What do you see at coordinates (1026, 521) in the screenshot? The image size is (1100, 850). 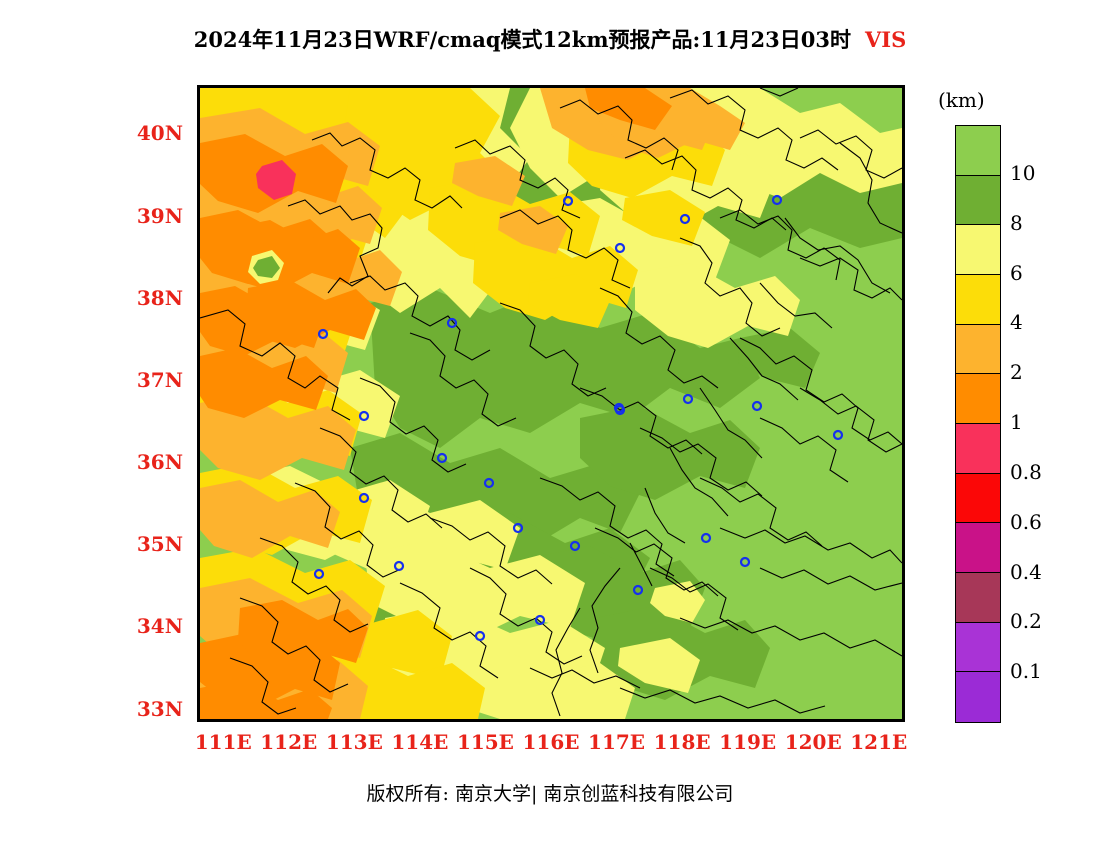 I see `colorbar-tick-0.6: 0.6` at bounding box center [1026, 521].